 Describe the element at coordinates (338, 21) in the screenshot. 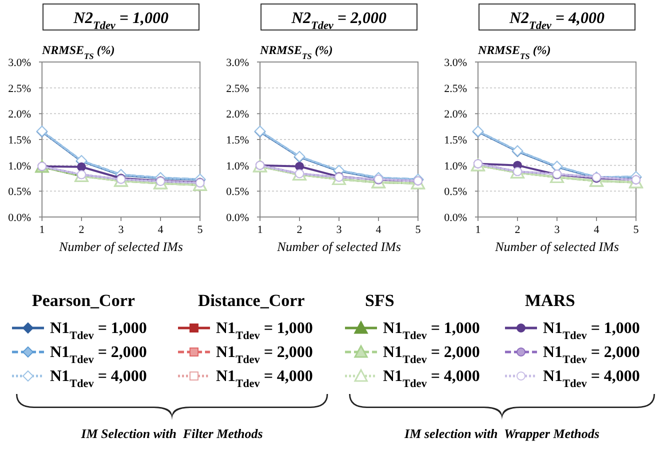

I see `chart-title: N2$_{Tdev}$ = 2,000` at that location.